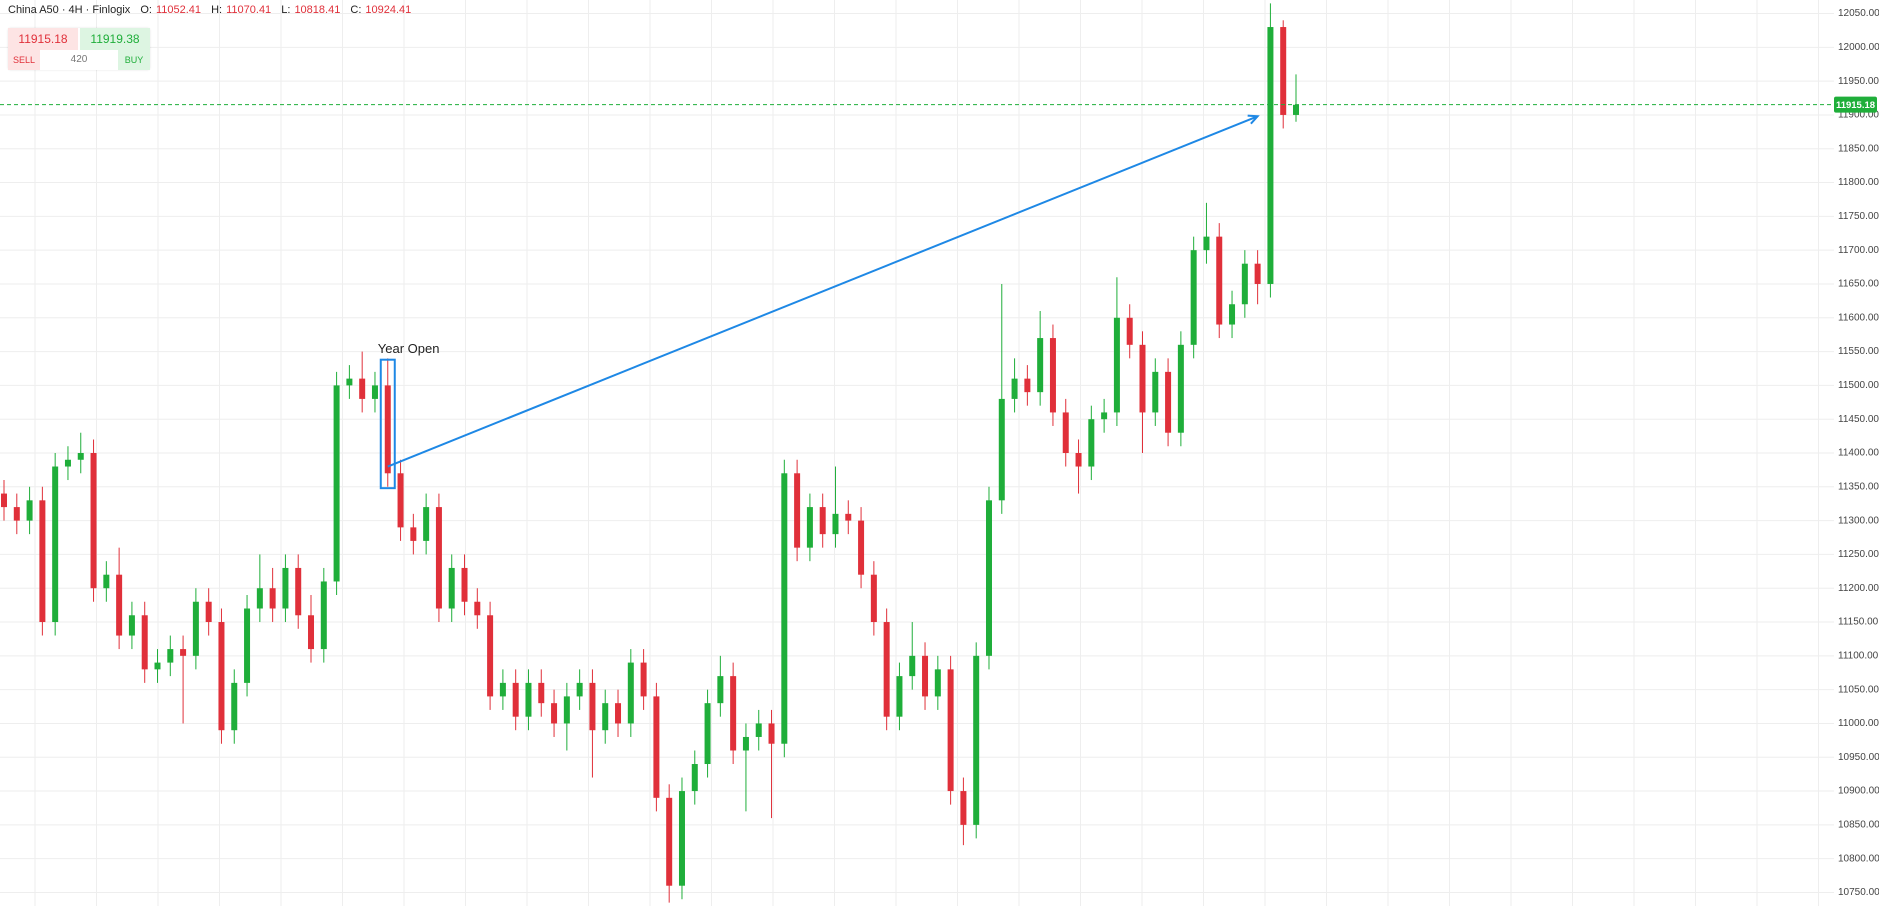 The width and height of the screenshot is (1879, 906). I want to click on ohlc-key: H:, so click(217, 10).